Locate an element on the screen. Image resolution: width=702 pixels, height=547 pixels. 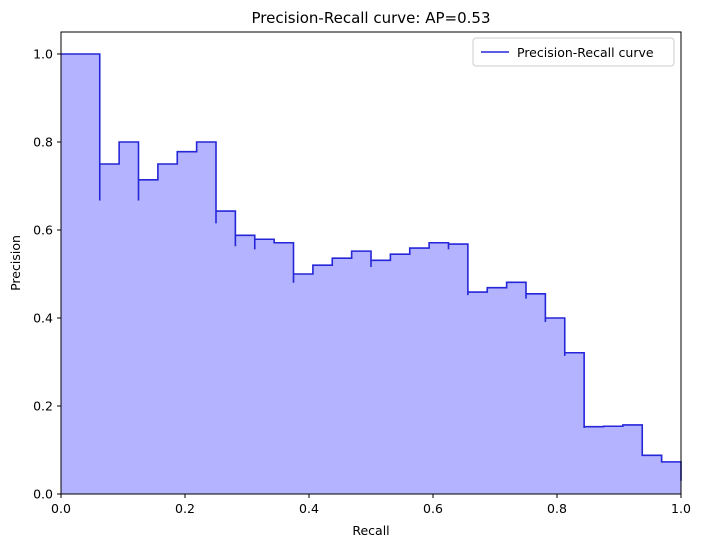
legend: Precision-Recall curve is located at coordinates (573, 52).